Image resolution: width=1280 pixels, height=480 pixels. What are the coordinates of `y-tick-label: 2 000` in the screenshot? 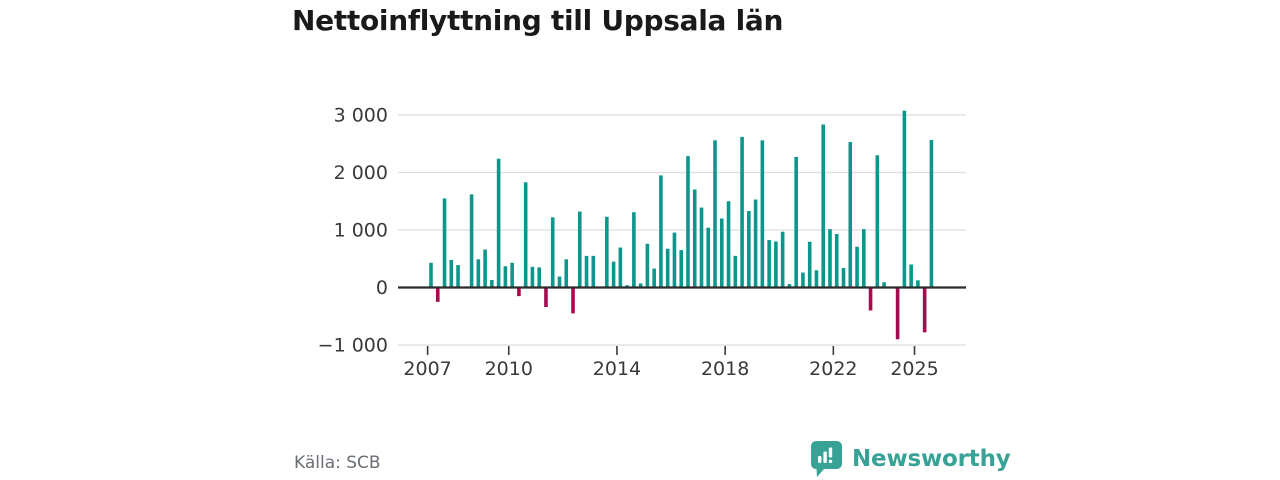 It's located at (361, 173).